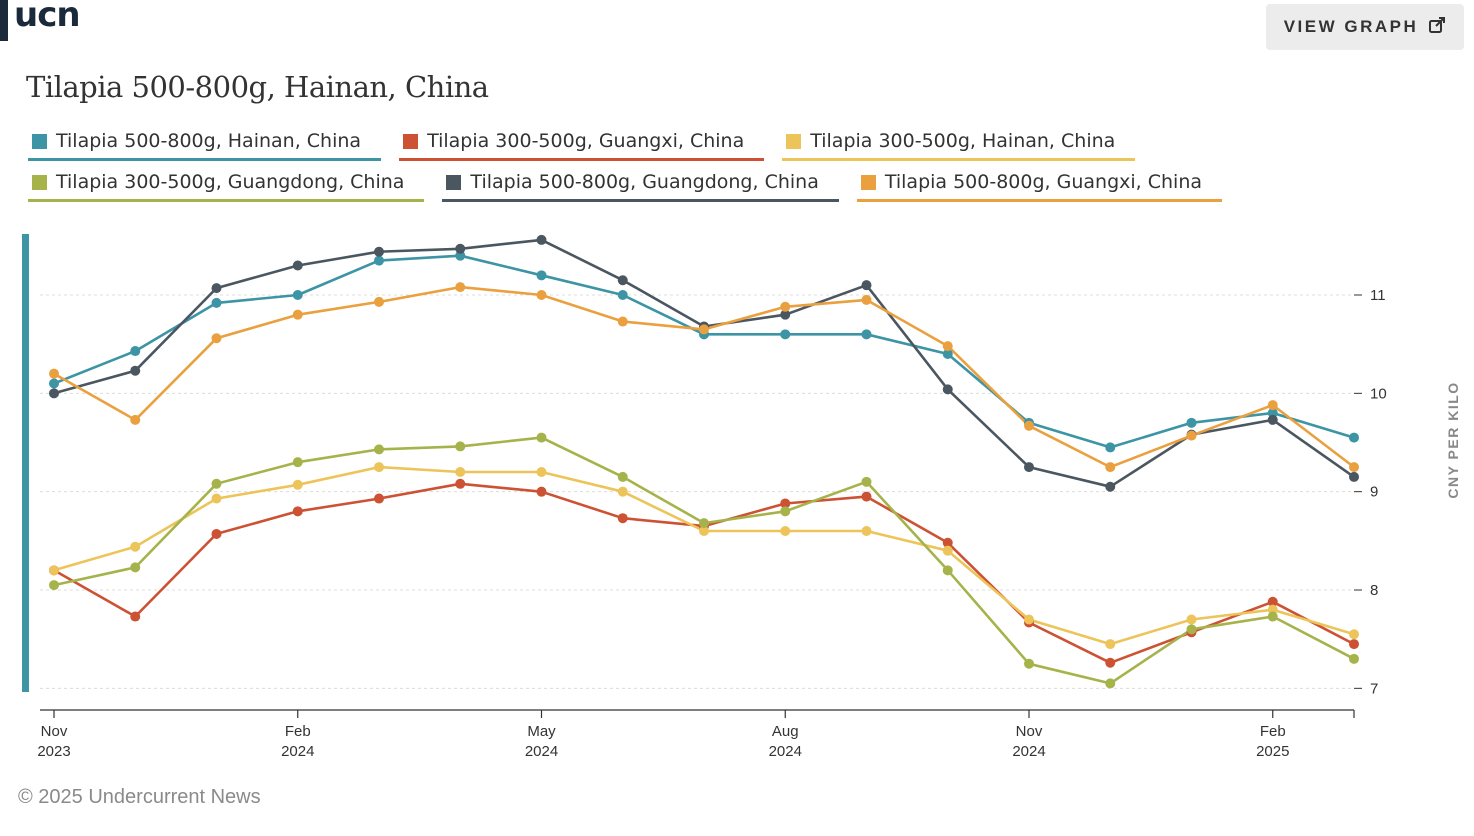  I want to click on x-tick-label-year: 2023, so click(53, 751).